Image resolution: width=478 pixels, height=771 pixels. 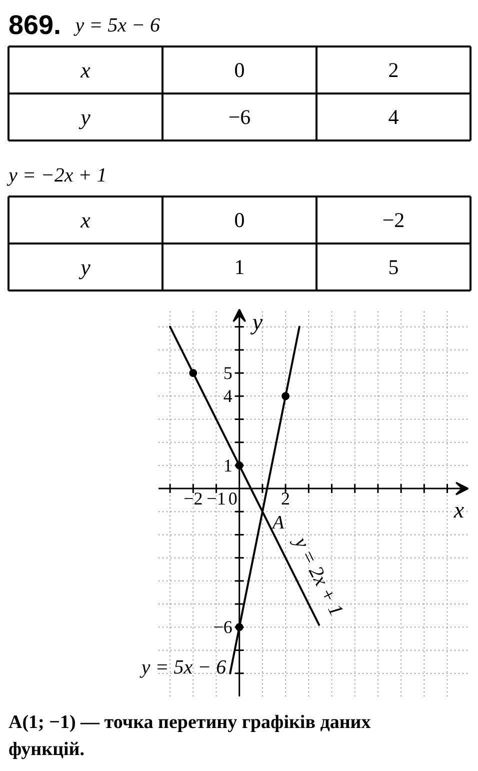 What do you see at coordinates (182, 667) in the screenshot?
I see `series-label: y = 5x − 6` at bounding box center [182, 667].